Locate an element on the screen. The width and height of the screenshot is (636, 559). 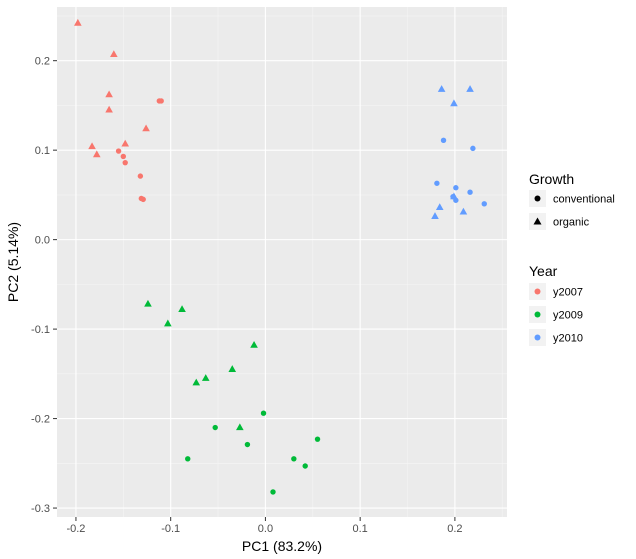
legend-year-key-green-dot-icon is located at coordinates (537, 314).